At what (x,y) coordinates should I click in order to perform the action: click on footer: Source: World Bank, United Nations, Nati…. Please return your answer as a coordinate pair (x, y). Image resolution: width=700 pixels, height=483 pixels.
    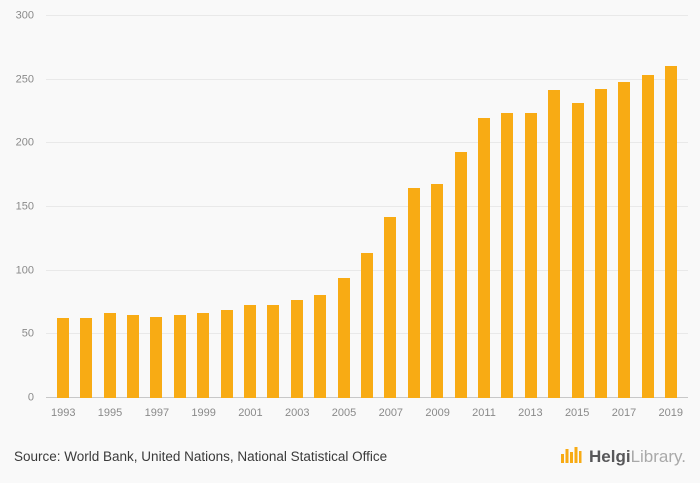
    Looking at the image, I should click on (350, 456).